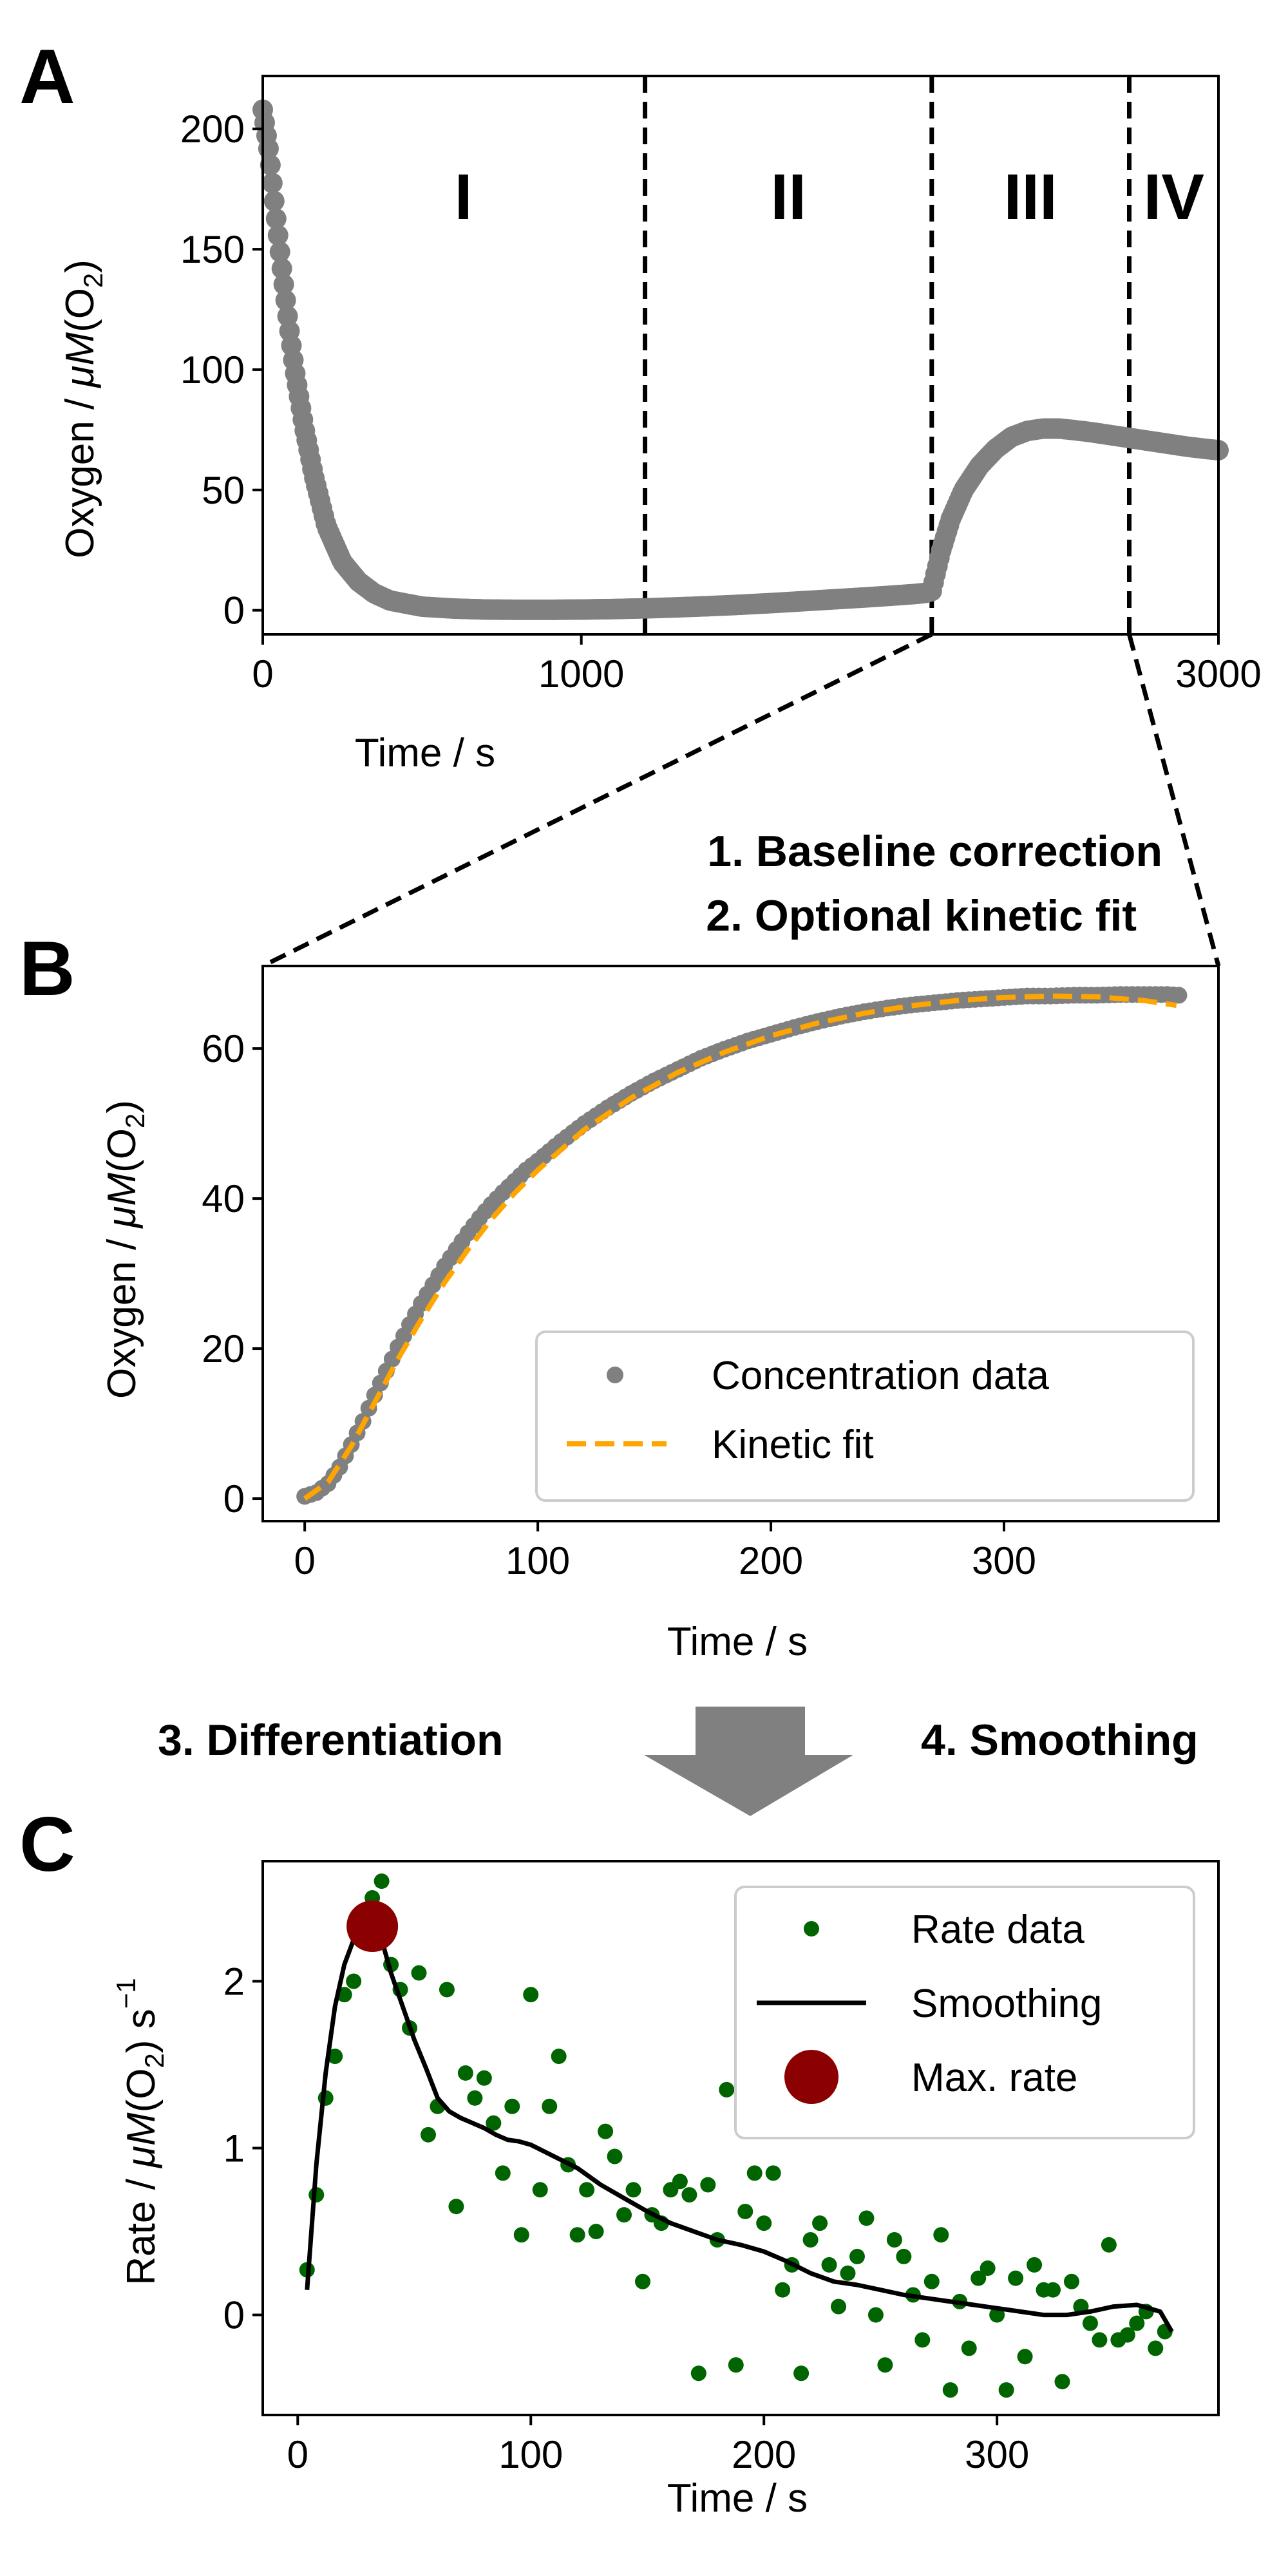  What do you see at coordinates (740, 1247) in the screenshot?
I see `kinetic-fit-series` at bounding box center [740, 1247].